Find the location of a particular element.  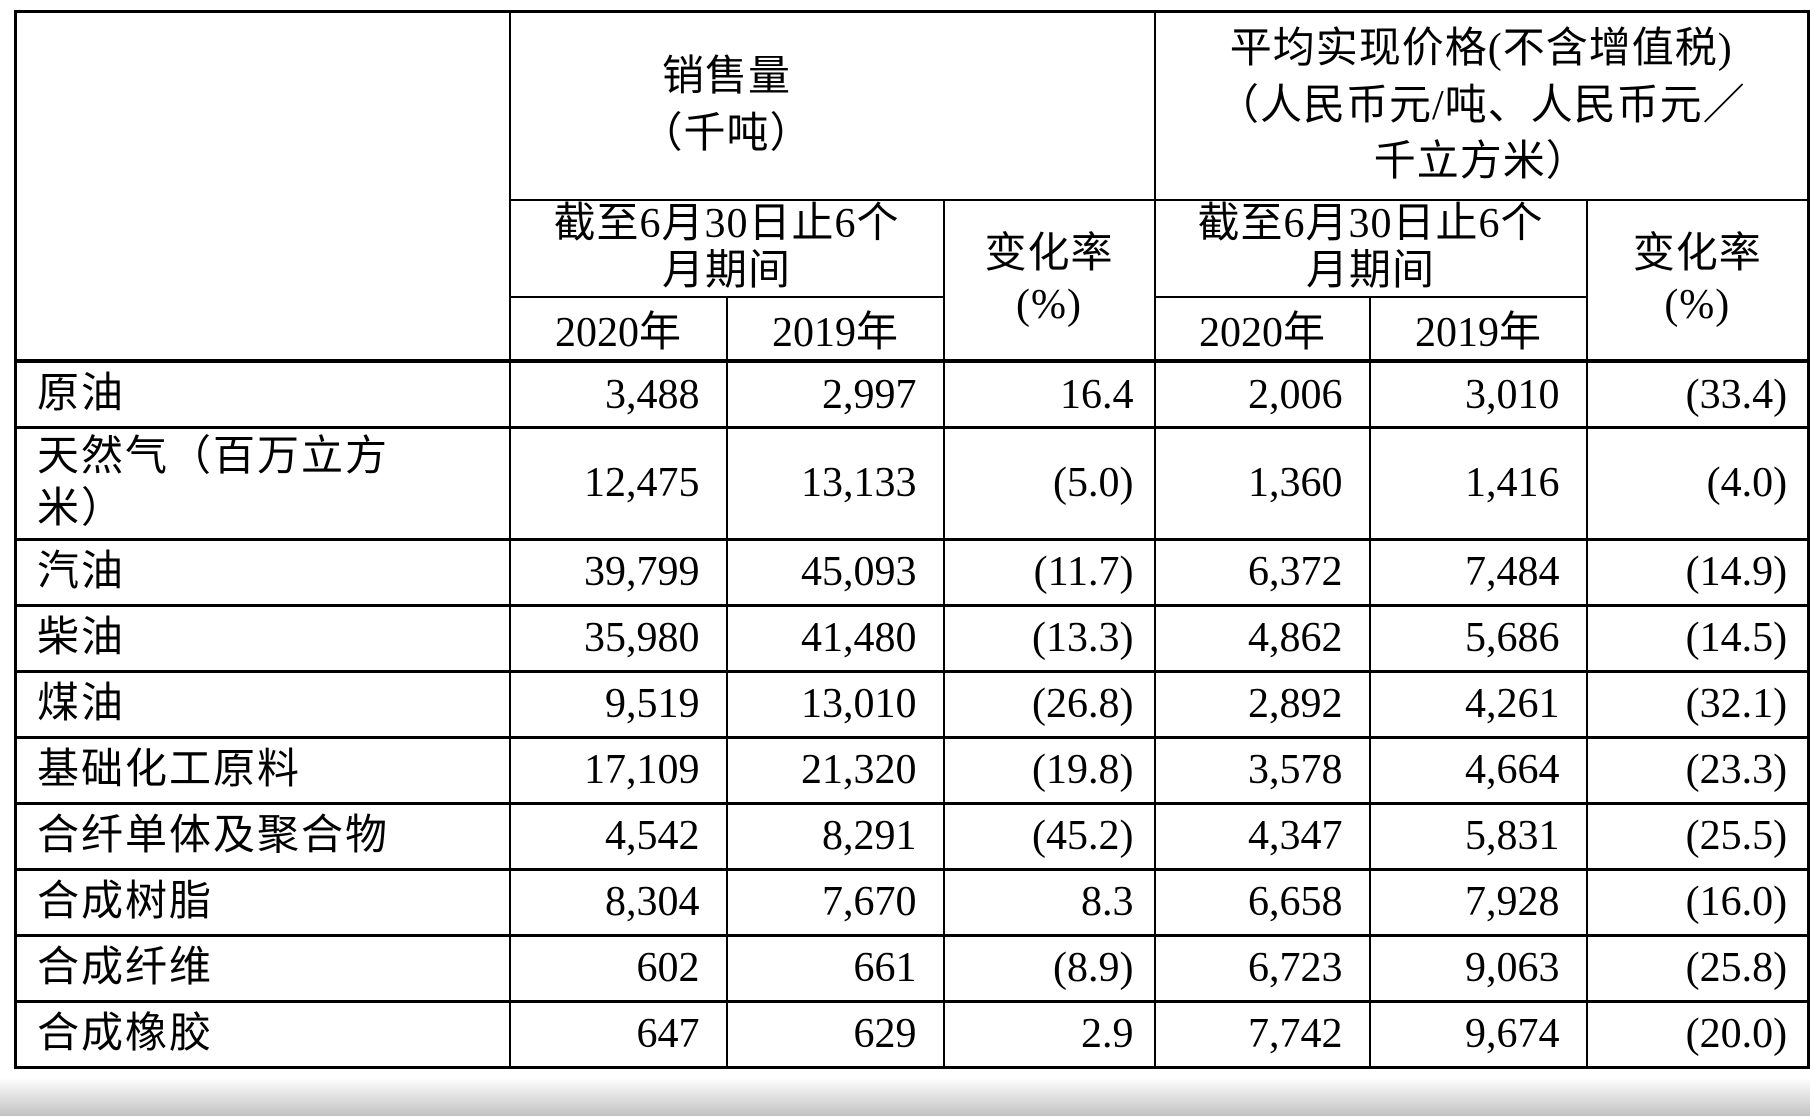

price-change-cell: (25.5) is located at coordinates (1697, 836).